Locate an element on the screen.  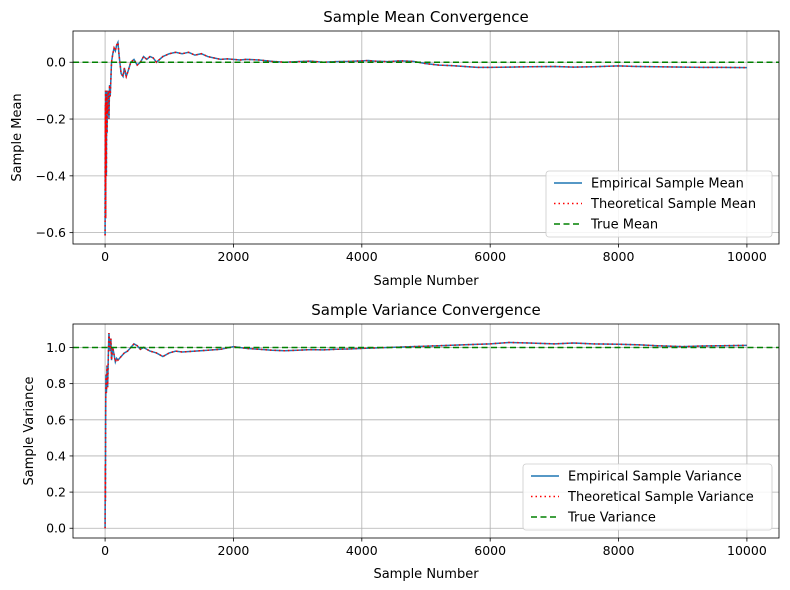
variance-x-tick-label: 8000 is located at coordinates (619, 550).